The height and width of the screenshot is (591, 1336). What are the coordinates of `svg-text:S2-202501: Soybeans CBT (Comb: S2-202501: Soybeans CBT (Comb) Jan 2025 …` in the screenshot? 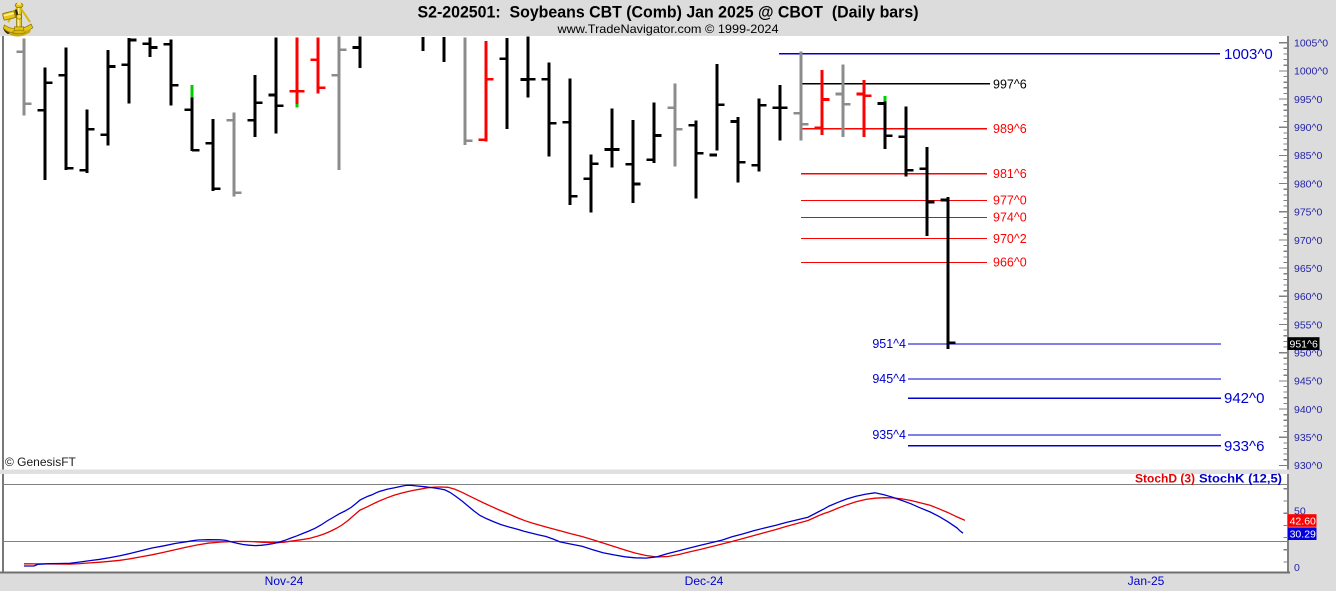 It's located at (668, 12).